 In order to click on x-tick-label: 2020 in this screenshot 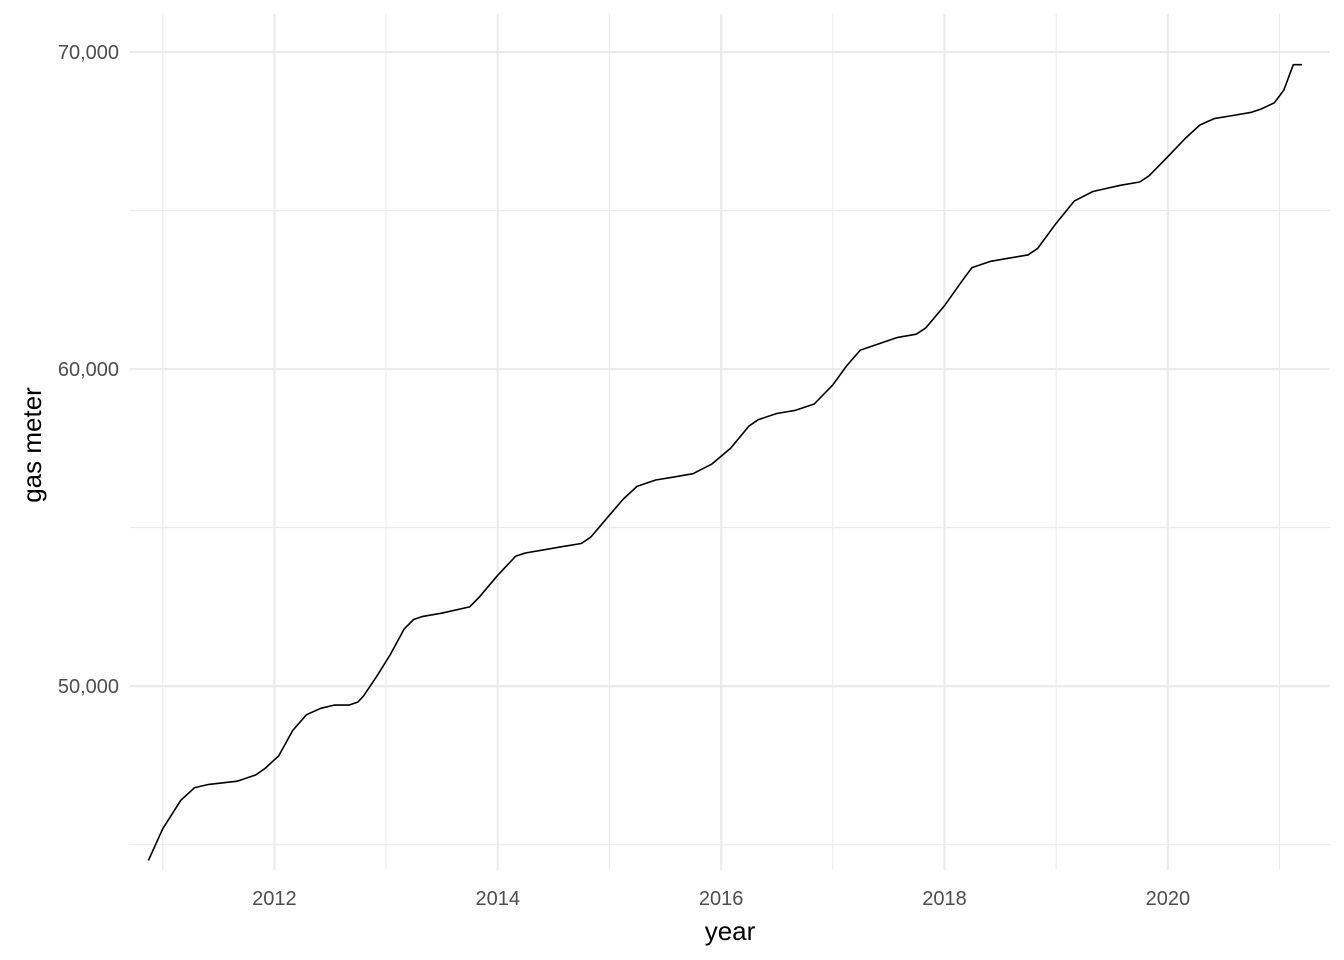, I will do `click(1168, 899)`.